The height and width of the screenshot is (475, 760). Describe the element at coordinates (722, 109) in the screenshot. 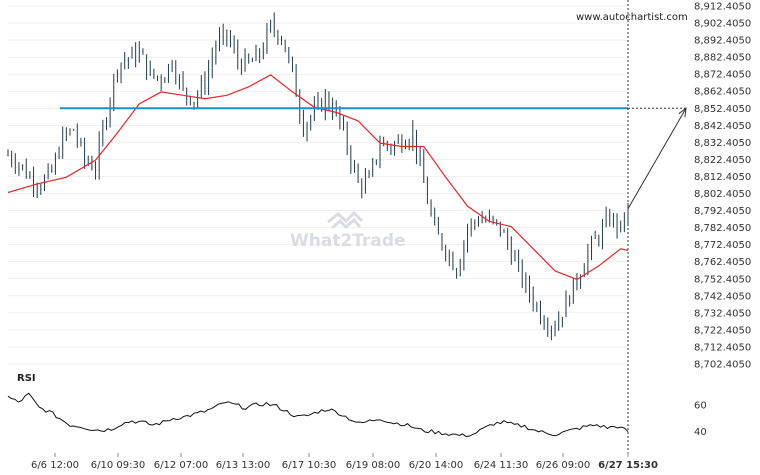

I see `y-tick-label: 8,852.4050` at that location.